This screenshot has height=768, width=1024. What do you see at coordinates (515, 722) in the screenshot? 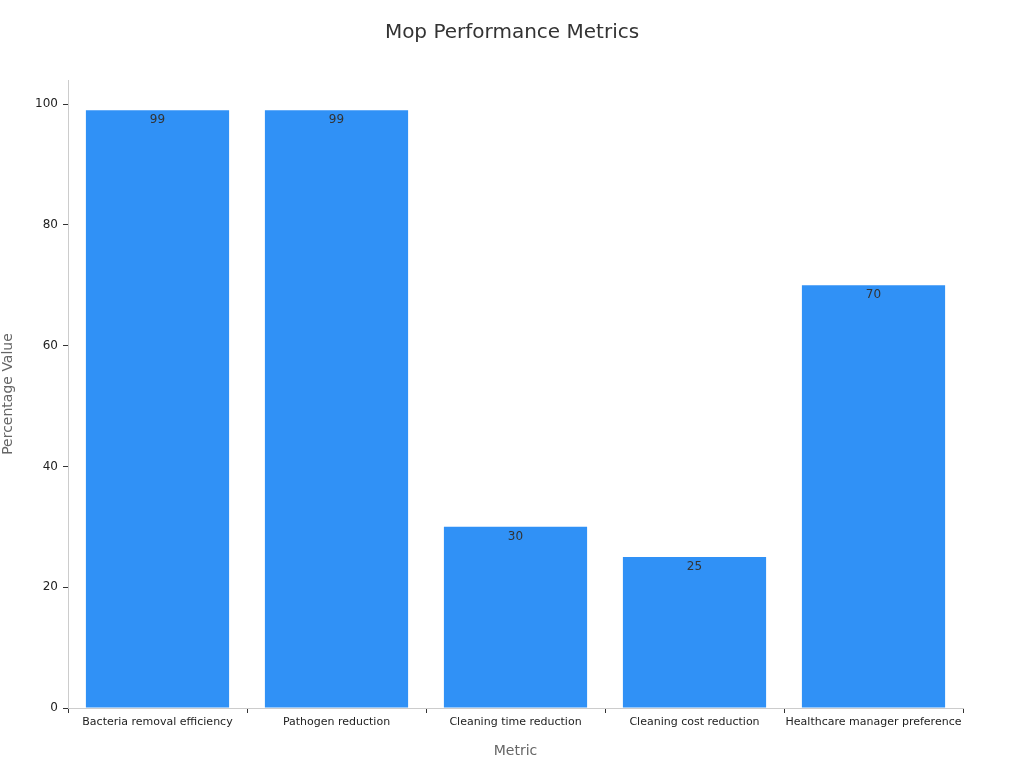
I see `x-tick-label: Cleaning time reduction` at bounding box center [515, 722].